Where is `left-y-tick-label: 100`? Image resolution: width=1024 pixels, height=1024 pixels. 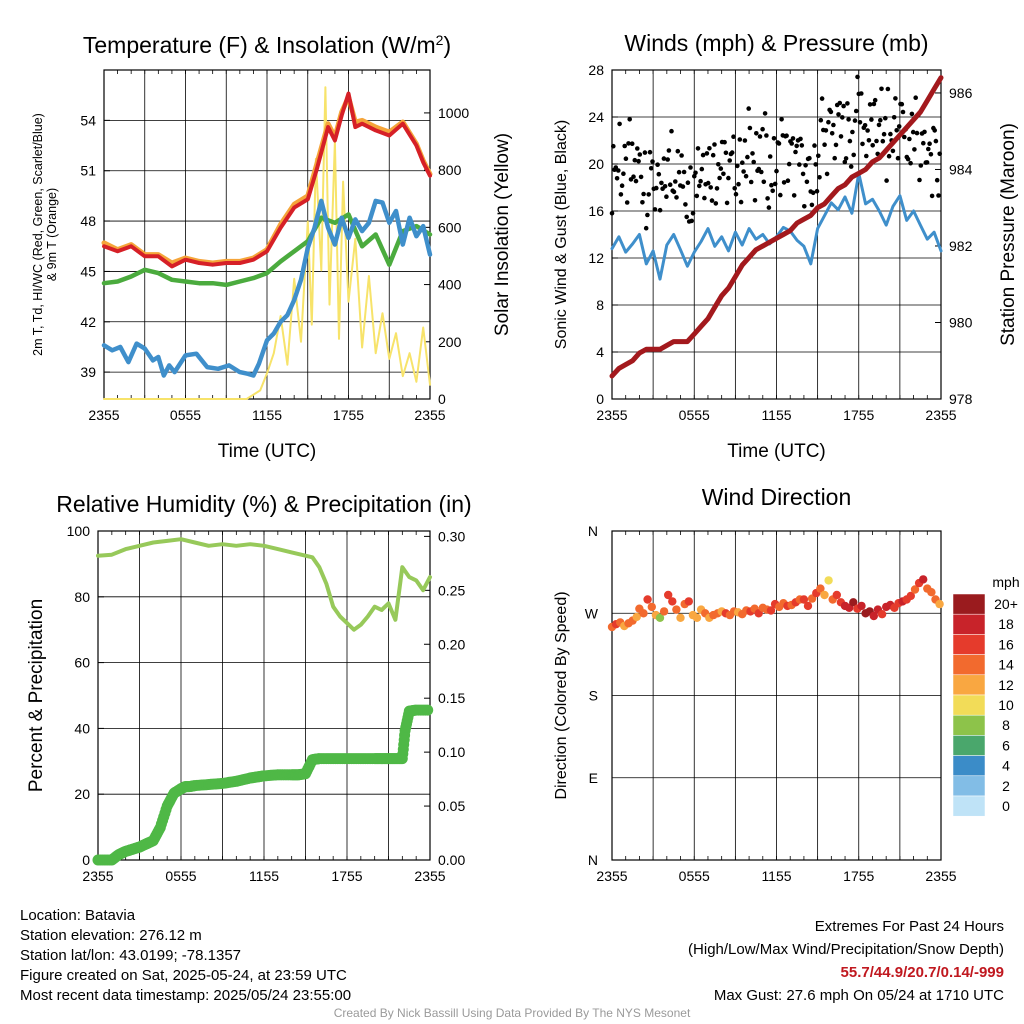
left-y-tick-label: 100 is located at coordinates (79, 531).